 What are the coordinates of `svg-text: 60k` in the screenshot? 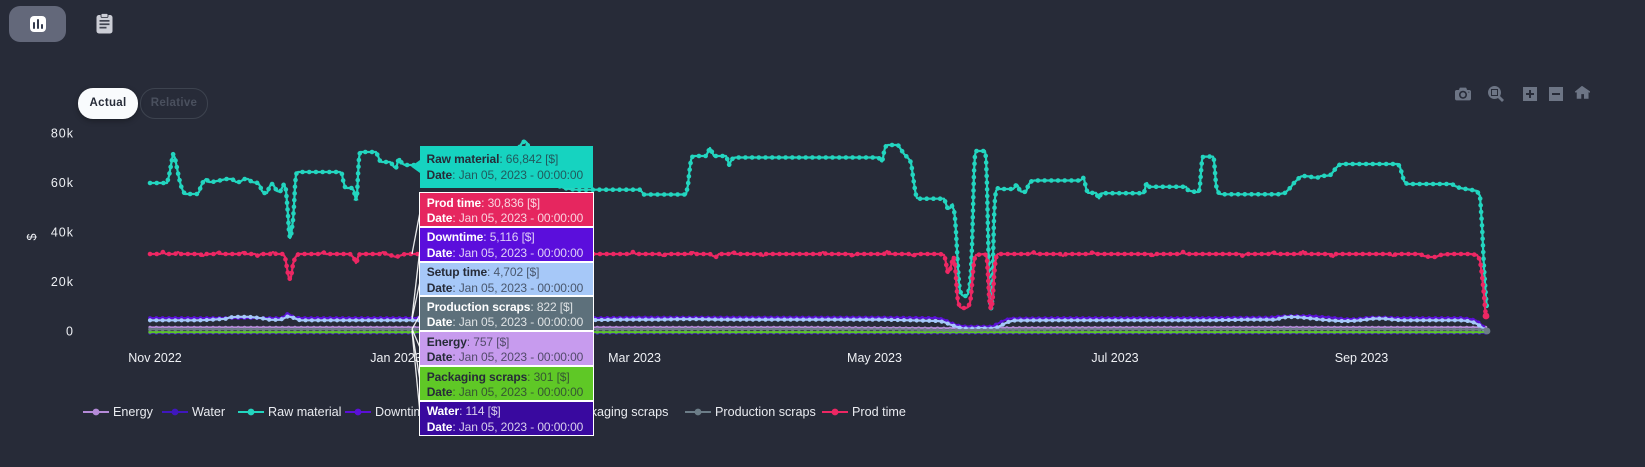 It's located at (62, 183).